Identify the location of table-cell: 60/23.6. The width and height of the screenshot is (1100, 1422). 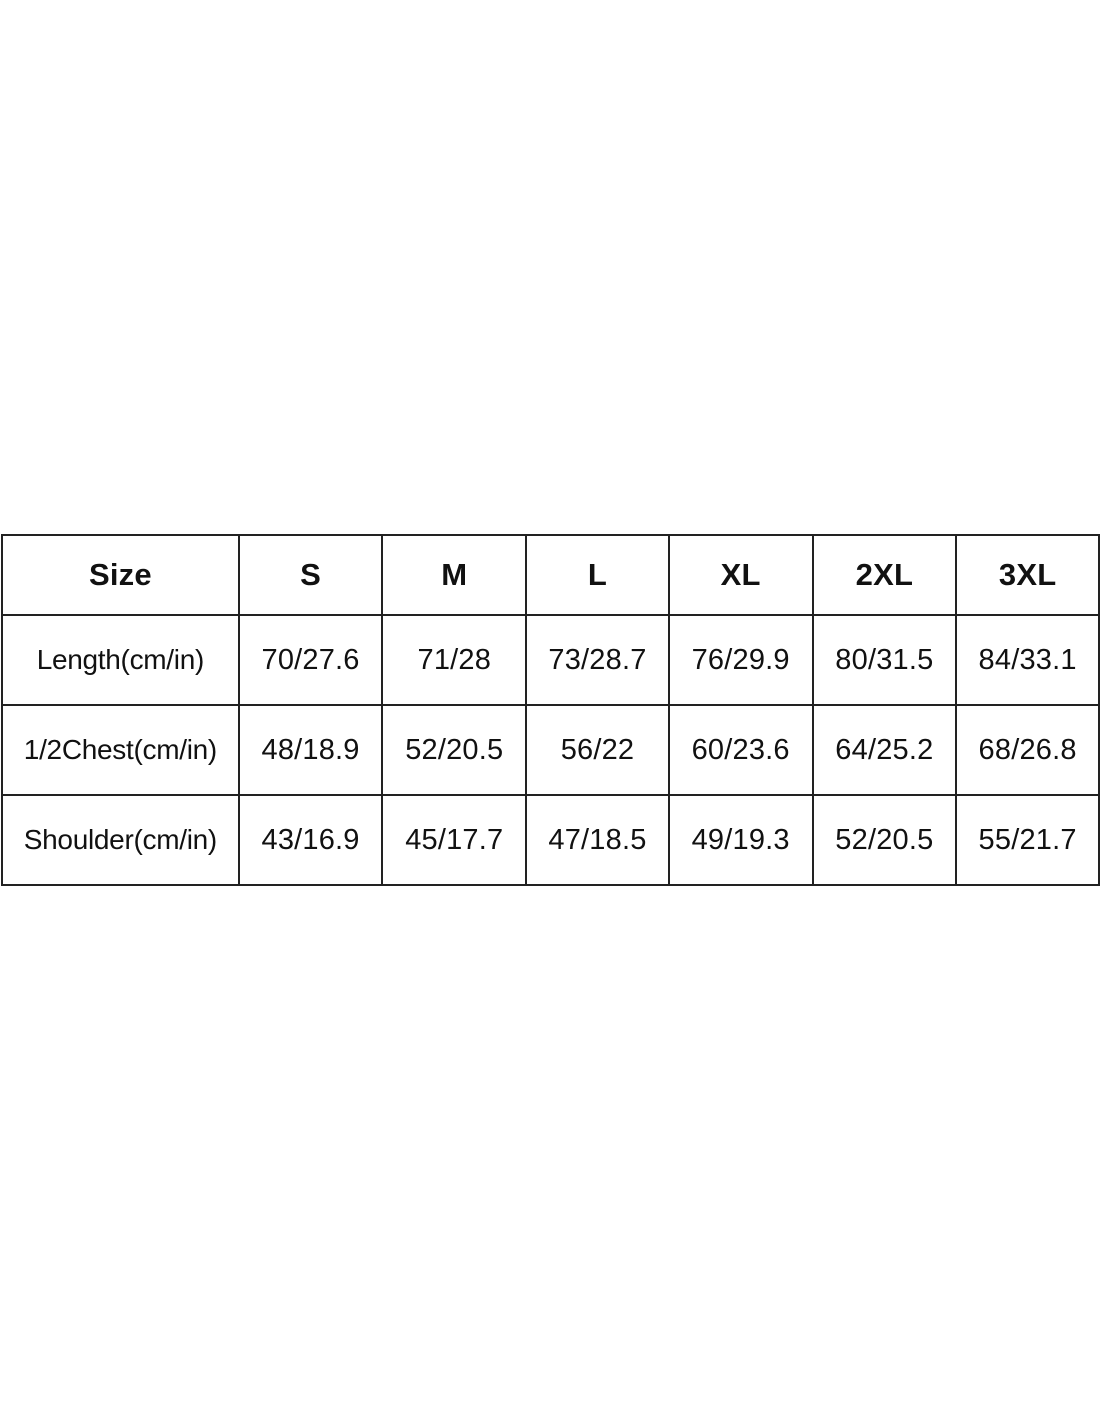
(740, 750).